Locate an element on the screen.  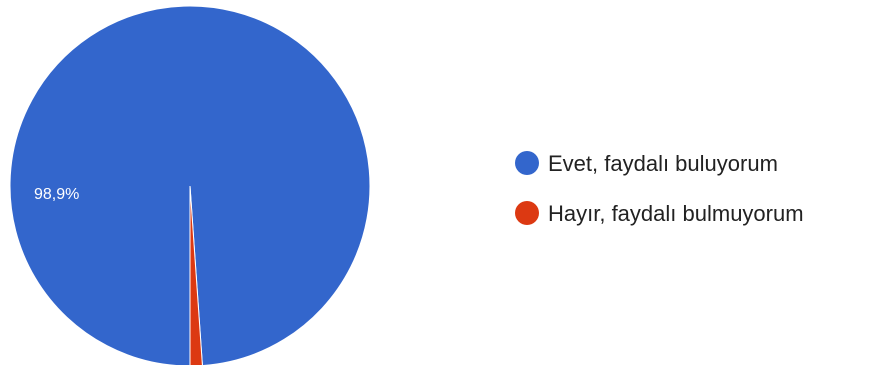
slice-value-label-1: 98,9% is located at coordinates (56, 194).